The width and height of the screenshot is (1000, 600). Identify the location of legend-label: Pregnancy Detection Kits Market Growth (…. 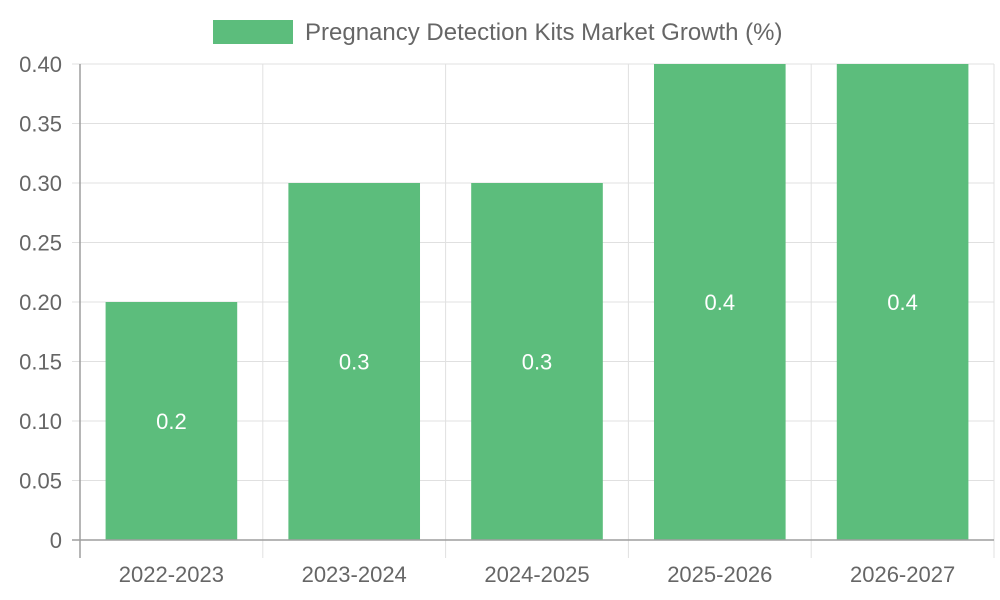
(544, 32).